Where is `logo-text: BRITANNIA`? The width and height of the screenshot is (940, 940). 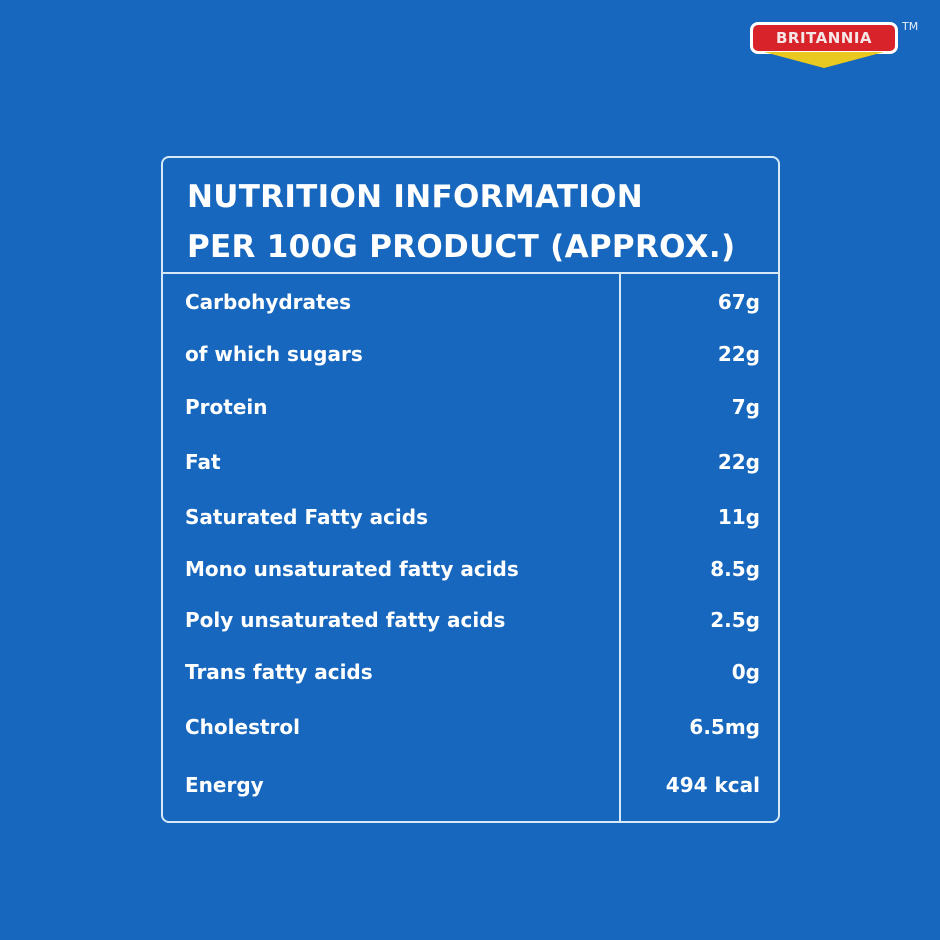
logo-text: BRITANNIA is located at coordinates (824, 38).